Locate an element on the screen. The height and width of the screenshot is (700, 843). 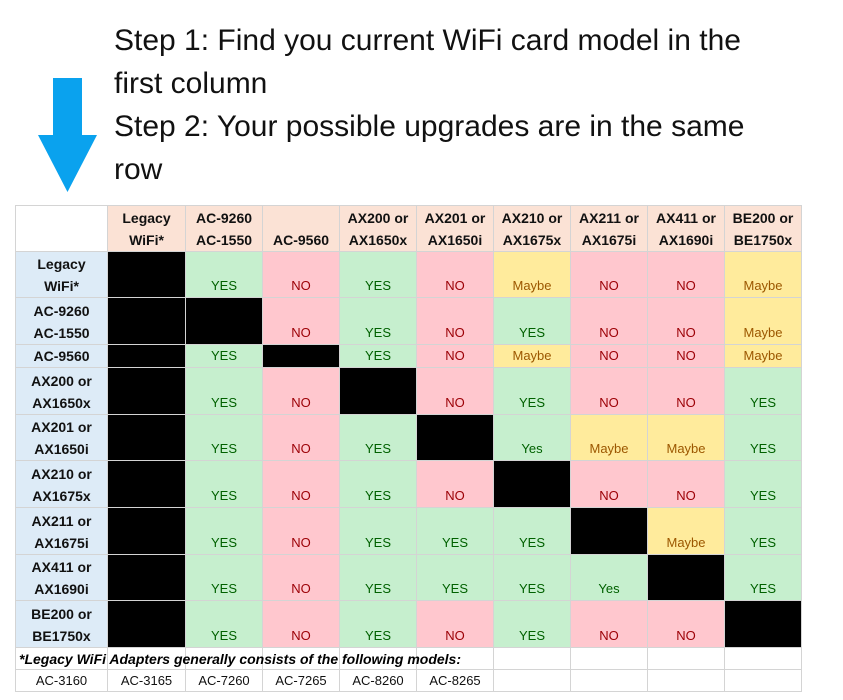
model-cell: AC-3160 is located at coordinates (61, 681).